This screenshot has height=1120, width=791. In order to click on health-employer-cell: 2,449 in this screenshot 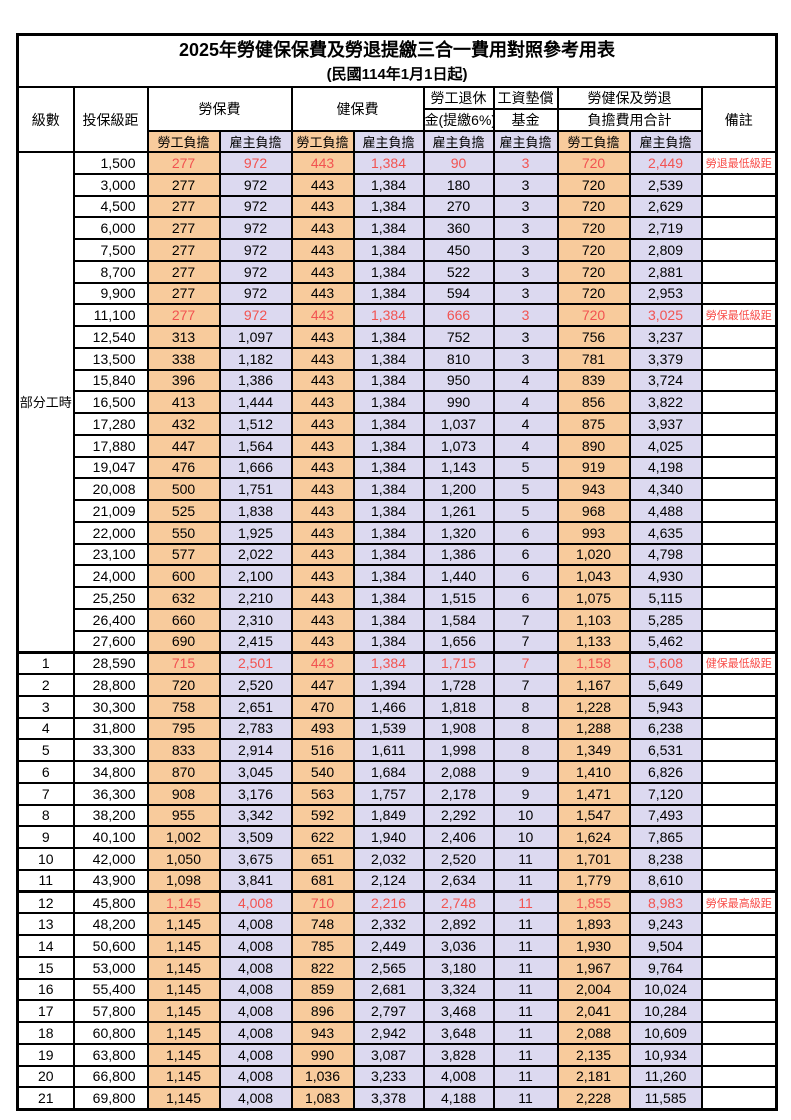, I will do `click(388, 946)`.